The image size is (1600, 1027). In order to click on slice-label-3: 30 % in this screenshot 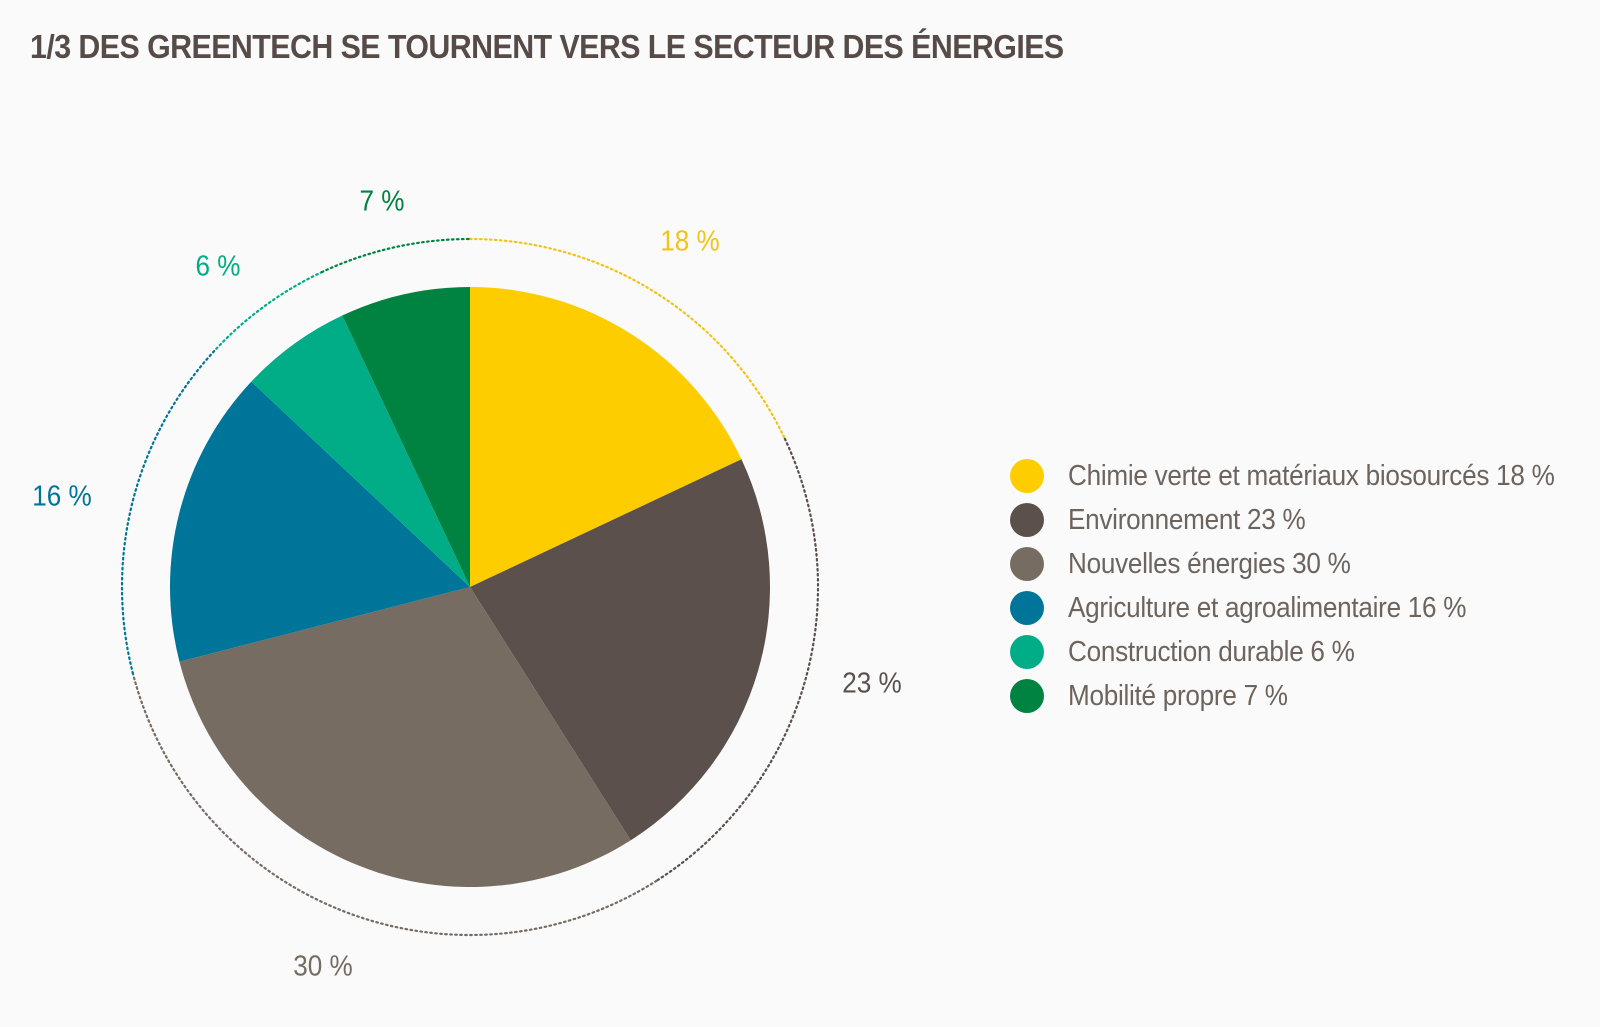, I will do `click(322, 965)`.